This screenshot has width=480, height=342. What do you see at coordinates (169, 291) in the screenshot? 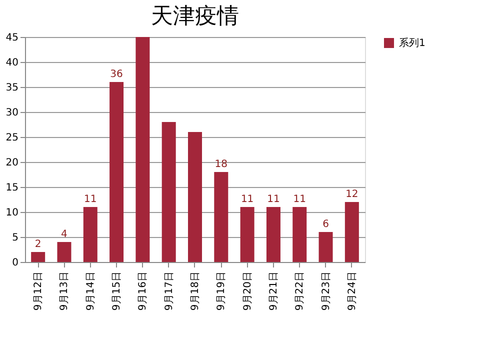
I see `x-tick-label: 9月17日` at bounding box center [169, 291].